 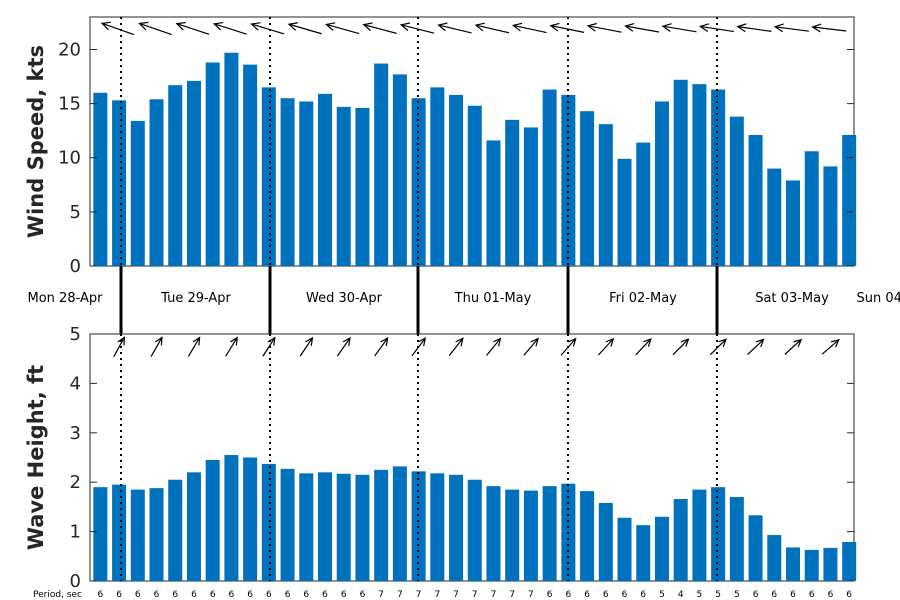 What do you see at coordinates (493, 298) in the screenshot?
I see `day-label-3: Thu 01-May` at bounding box center [493, 298].